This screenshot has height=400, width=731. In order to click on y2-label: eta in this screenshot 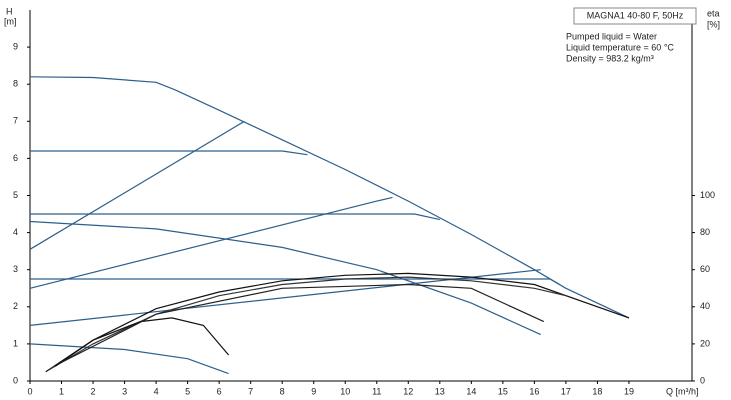, I will do `click(713, 13)`.